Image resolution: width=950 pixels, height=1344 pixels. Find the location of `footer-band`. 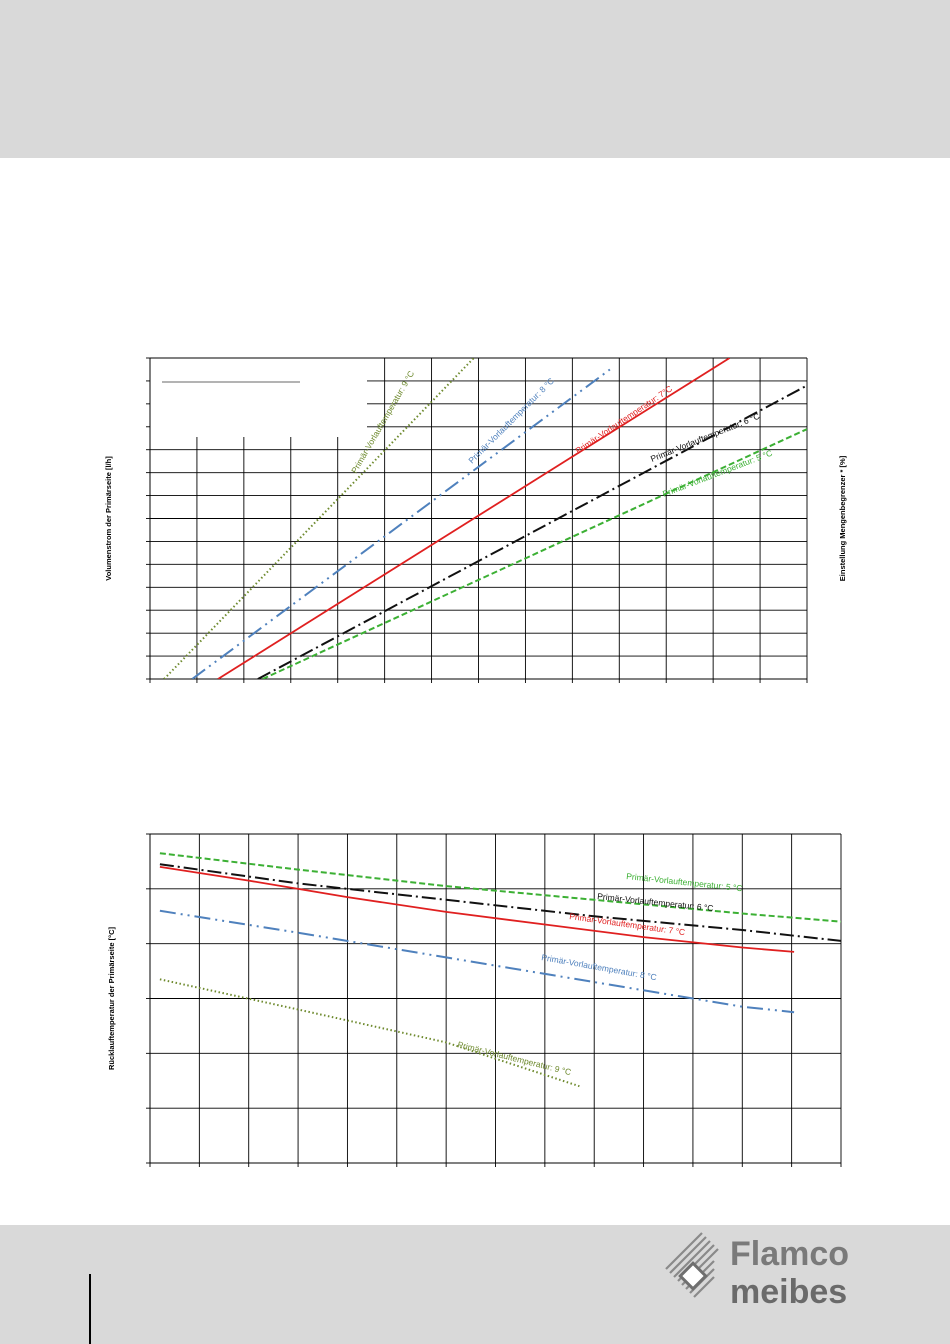

footer-band is located at coordinates (475, 1284).